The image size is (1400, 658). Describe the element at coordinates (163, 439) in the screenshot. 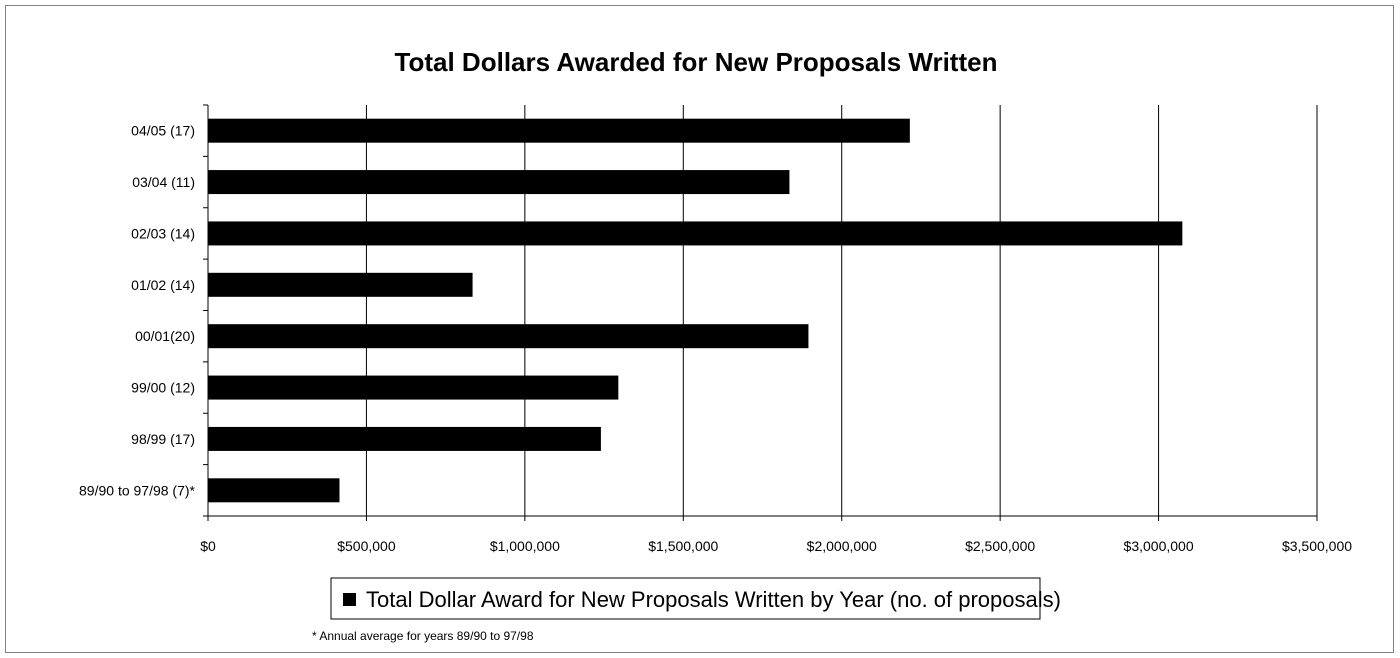

I see `category-label: 98/99 (17)` at that location.